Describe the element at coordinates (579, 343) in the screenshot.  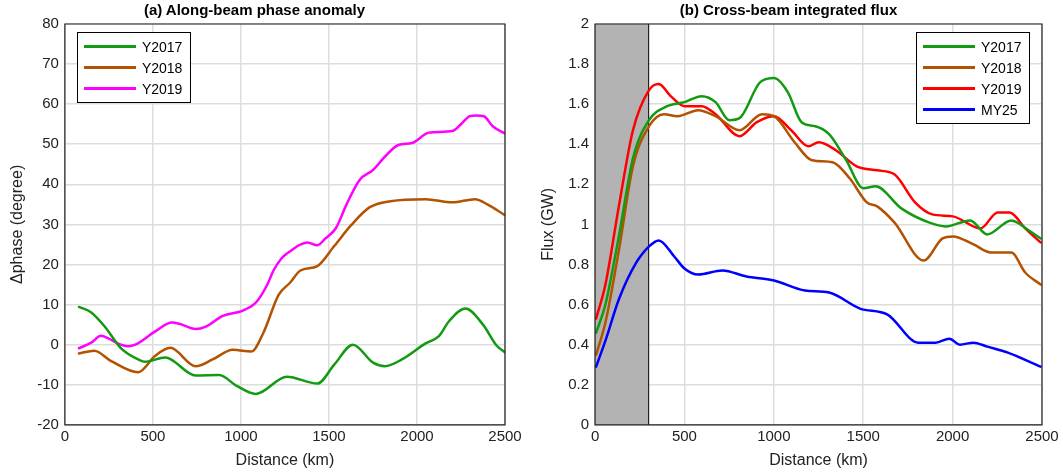
I see `y-tick-label: 0.4` at that location.